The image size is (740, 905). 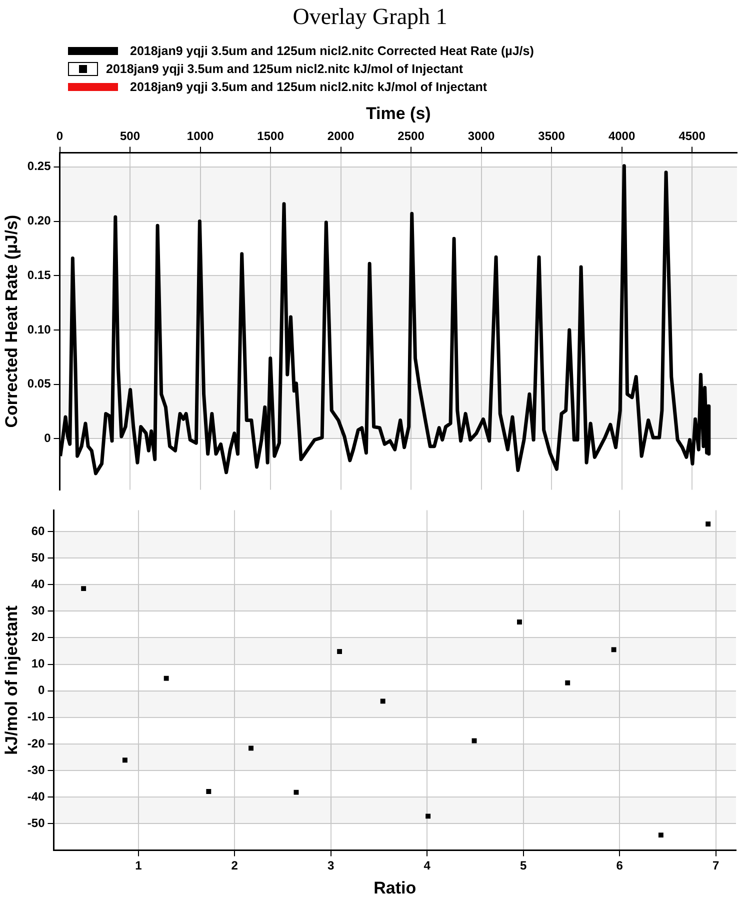 I want to click on legend-label: 2018jan9 yqji 3.5um and 125um nicl2.nitc Corrected Heat Rate (µJ/s), so click(x=332, y=51).